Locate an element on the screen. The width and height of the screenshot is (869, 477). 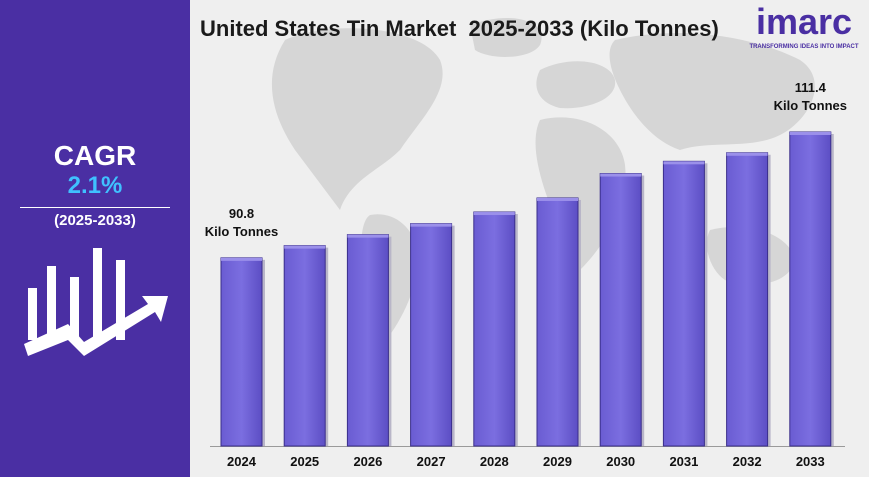
bar-2029 is located at coordinates (557, 322).